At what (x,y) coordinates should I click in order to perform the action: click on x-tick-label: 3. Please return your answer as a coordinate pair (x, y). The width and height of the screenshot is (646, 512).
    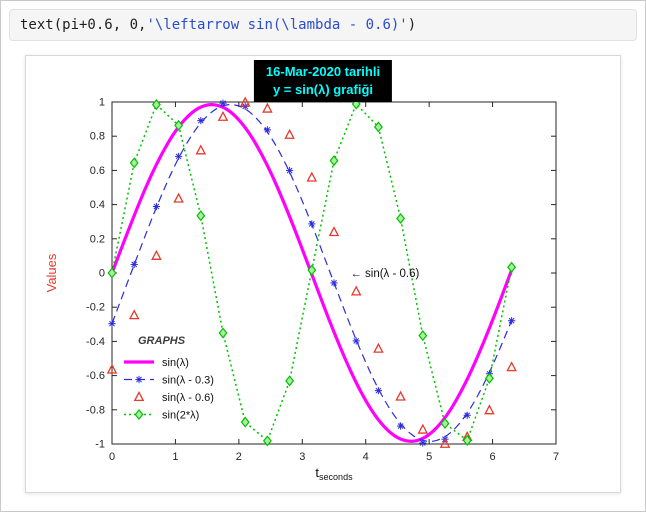
    Looking at the image, I should click on (302, 457).